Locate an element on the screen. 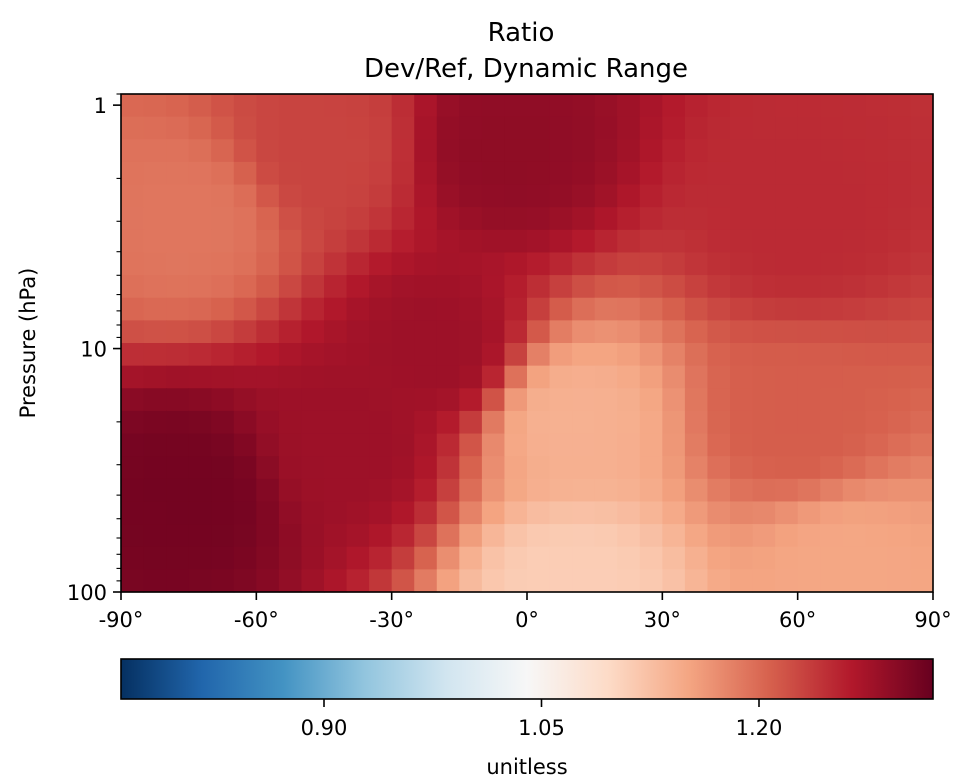  x-tick-label: -90° is located at coordinates (121, 620).